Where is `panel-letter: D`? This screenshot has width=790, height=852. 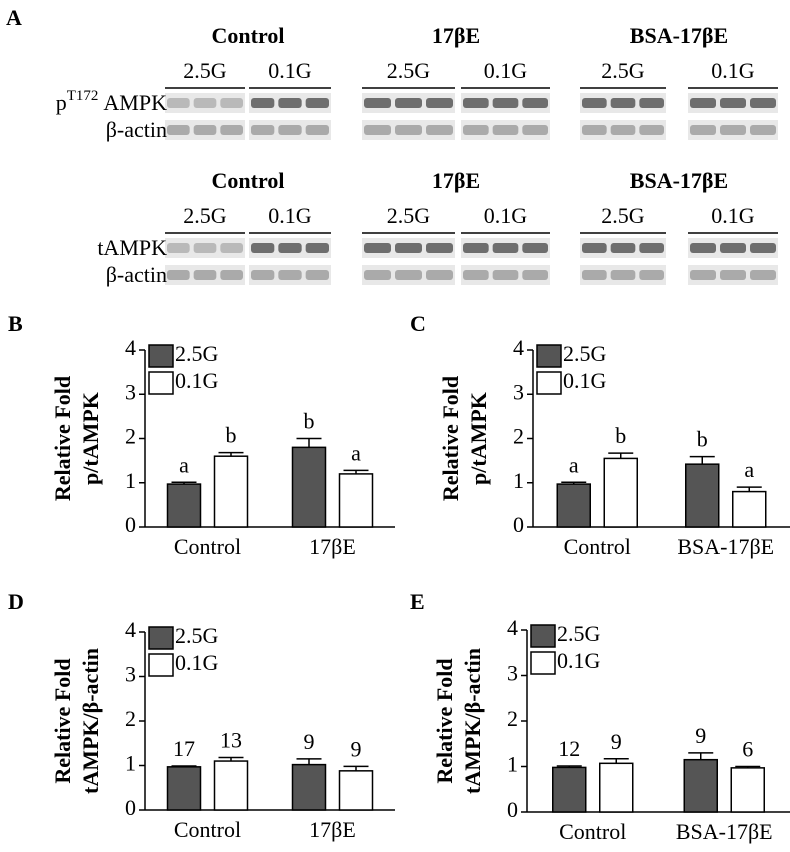 panel-letter: D is located at coordinates (16, 601).